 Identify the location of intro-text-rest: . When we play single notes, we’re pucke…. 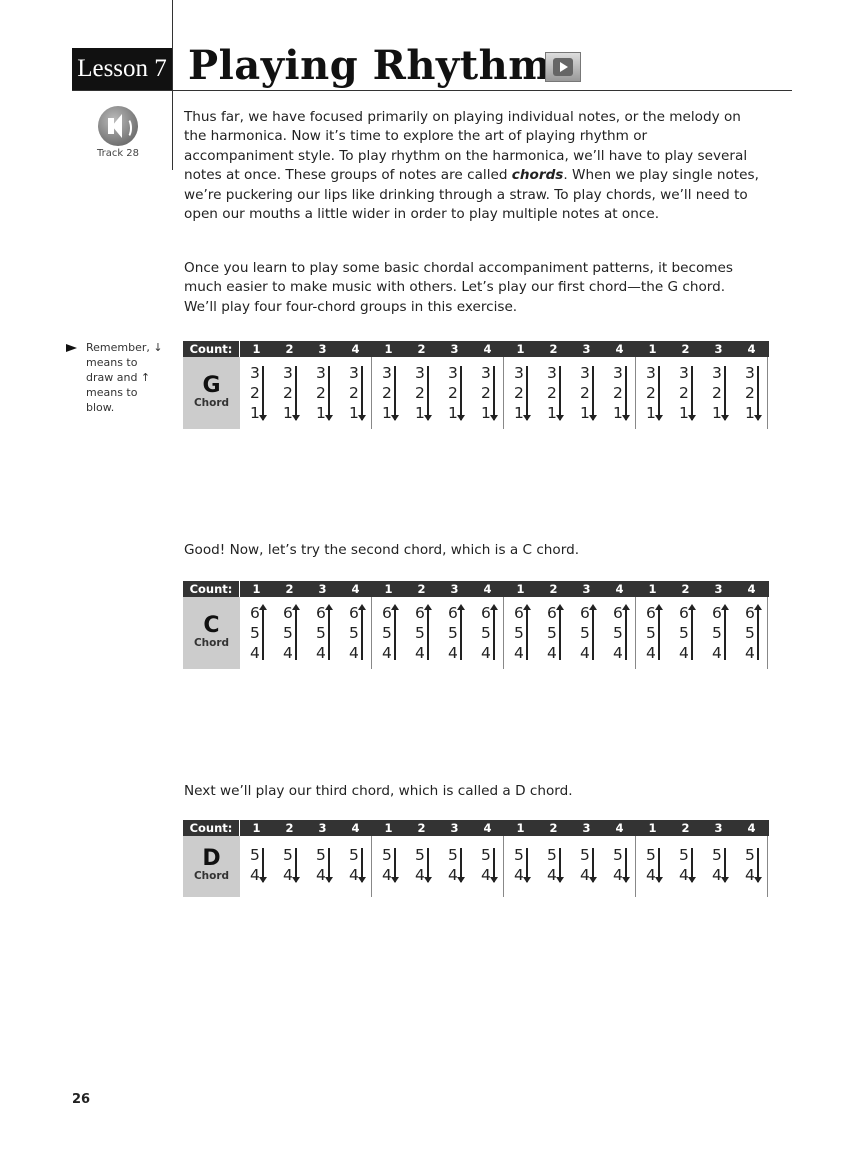
(471, 195).